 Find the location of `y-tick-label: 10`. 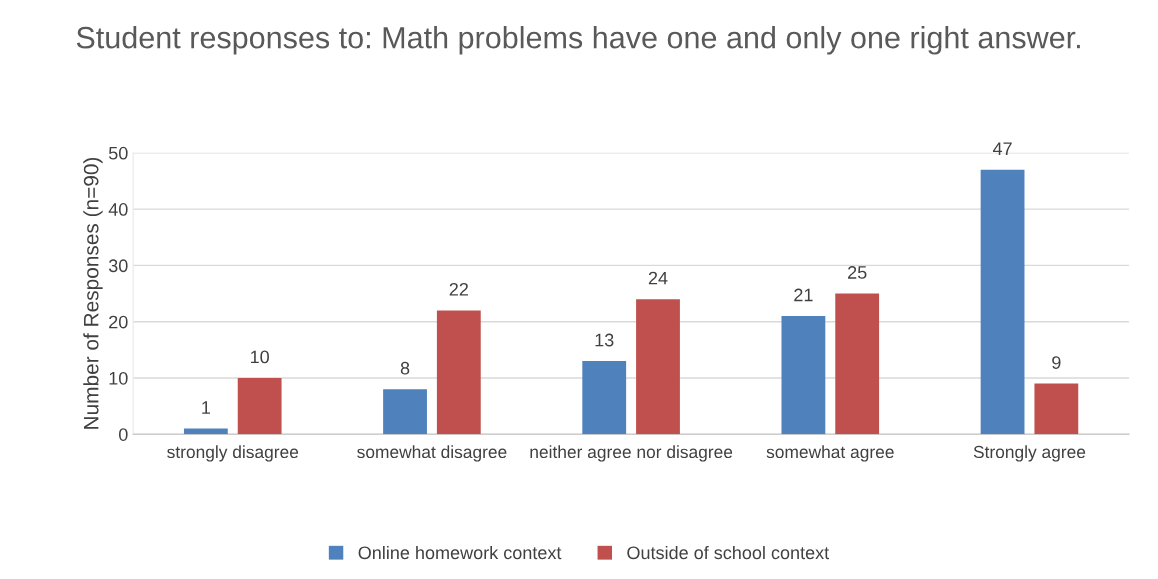

y-tick-label: 10 is located at coordinates (118, 378).